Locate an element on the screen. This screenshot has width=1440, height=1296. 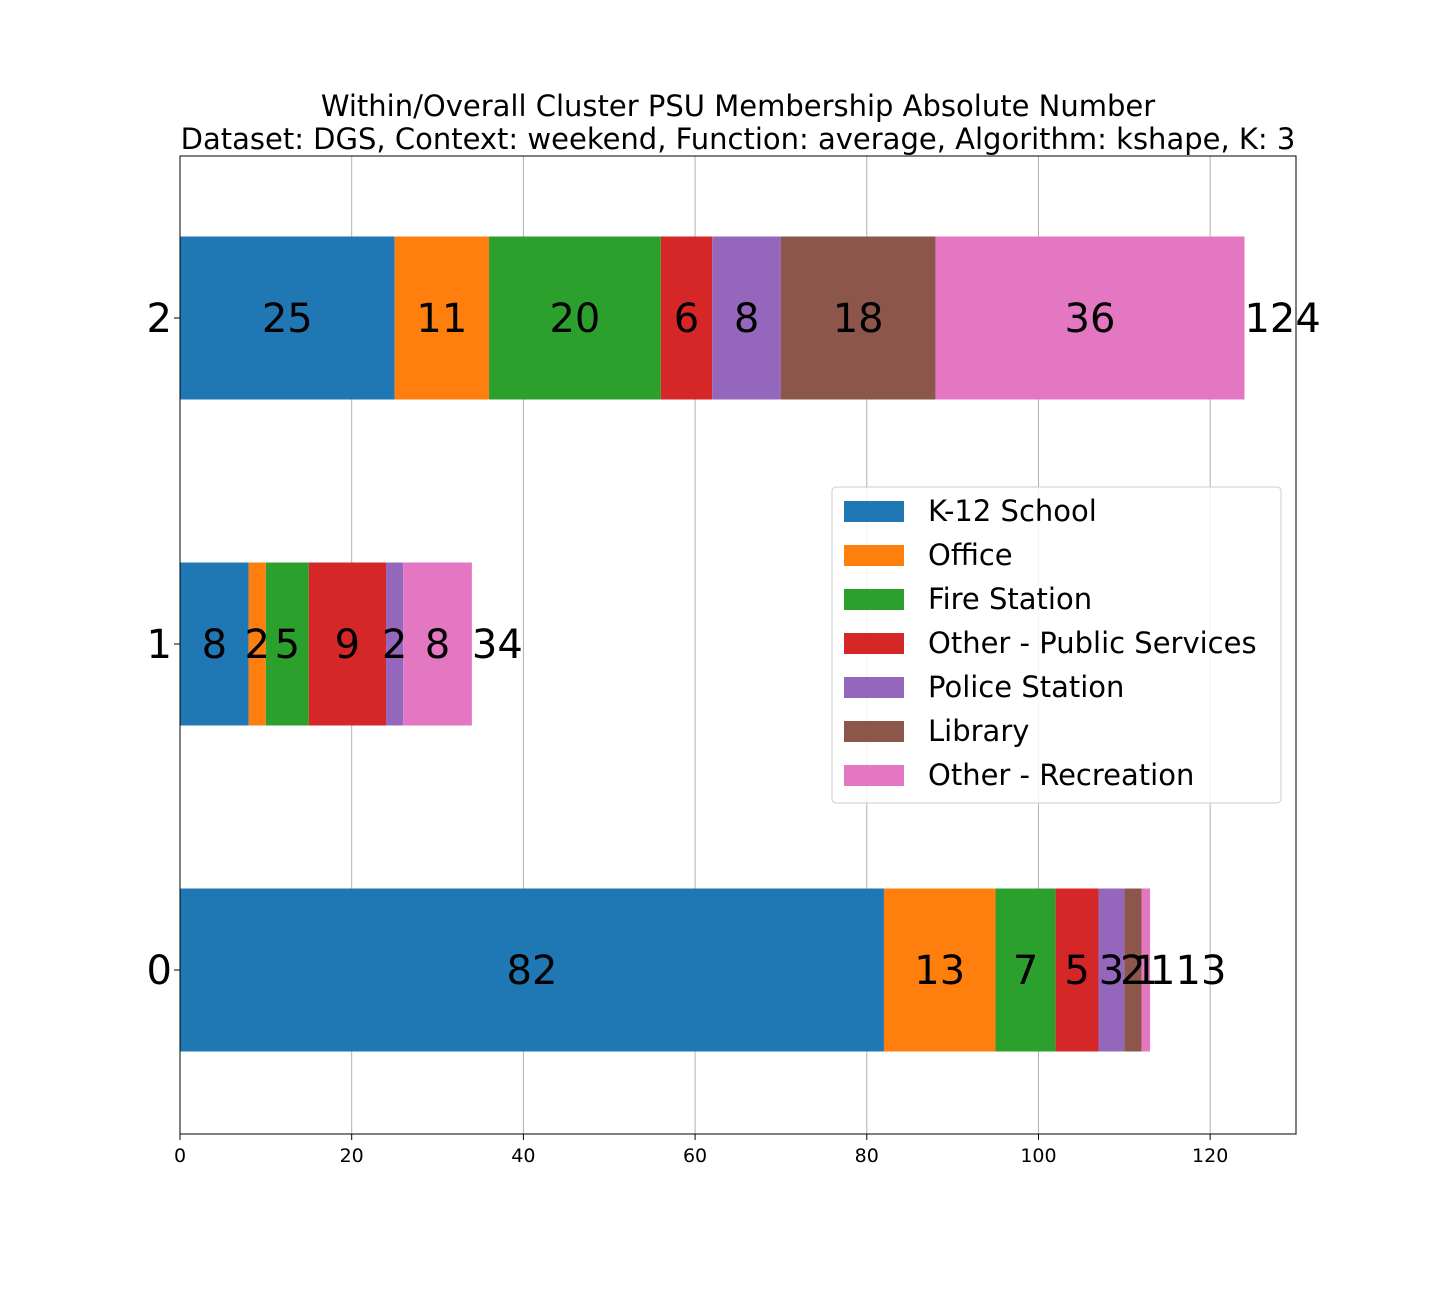
legend-entry: Other - Public Services is located at coordinates (1092, 643).